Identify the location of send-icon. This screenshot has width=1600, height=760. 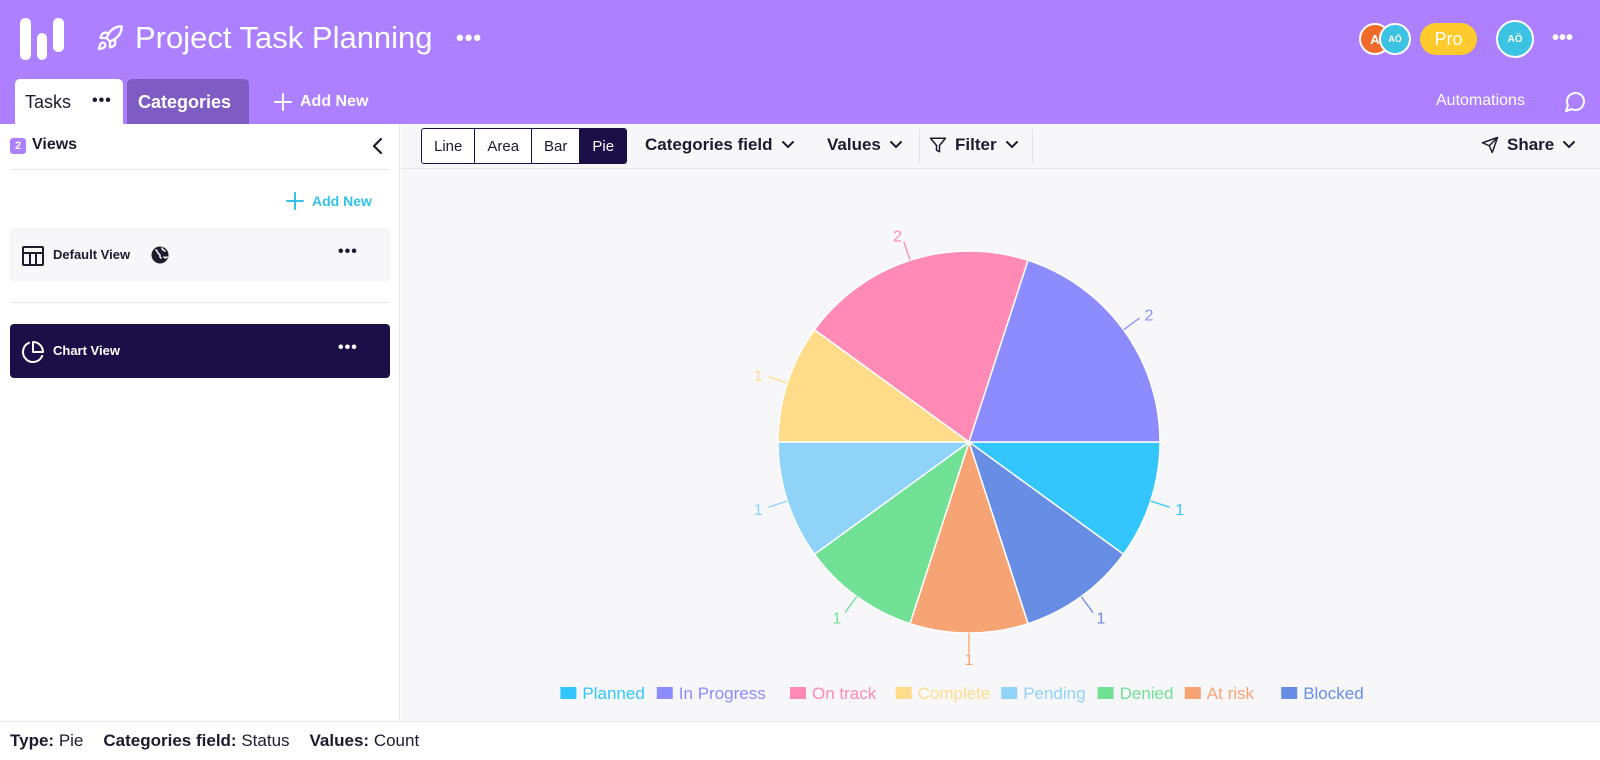
(1490, 145).